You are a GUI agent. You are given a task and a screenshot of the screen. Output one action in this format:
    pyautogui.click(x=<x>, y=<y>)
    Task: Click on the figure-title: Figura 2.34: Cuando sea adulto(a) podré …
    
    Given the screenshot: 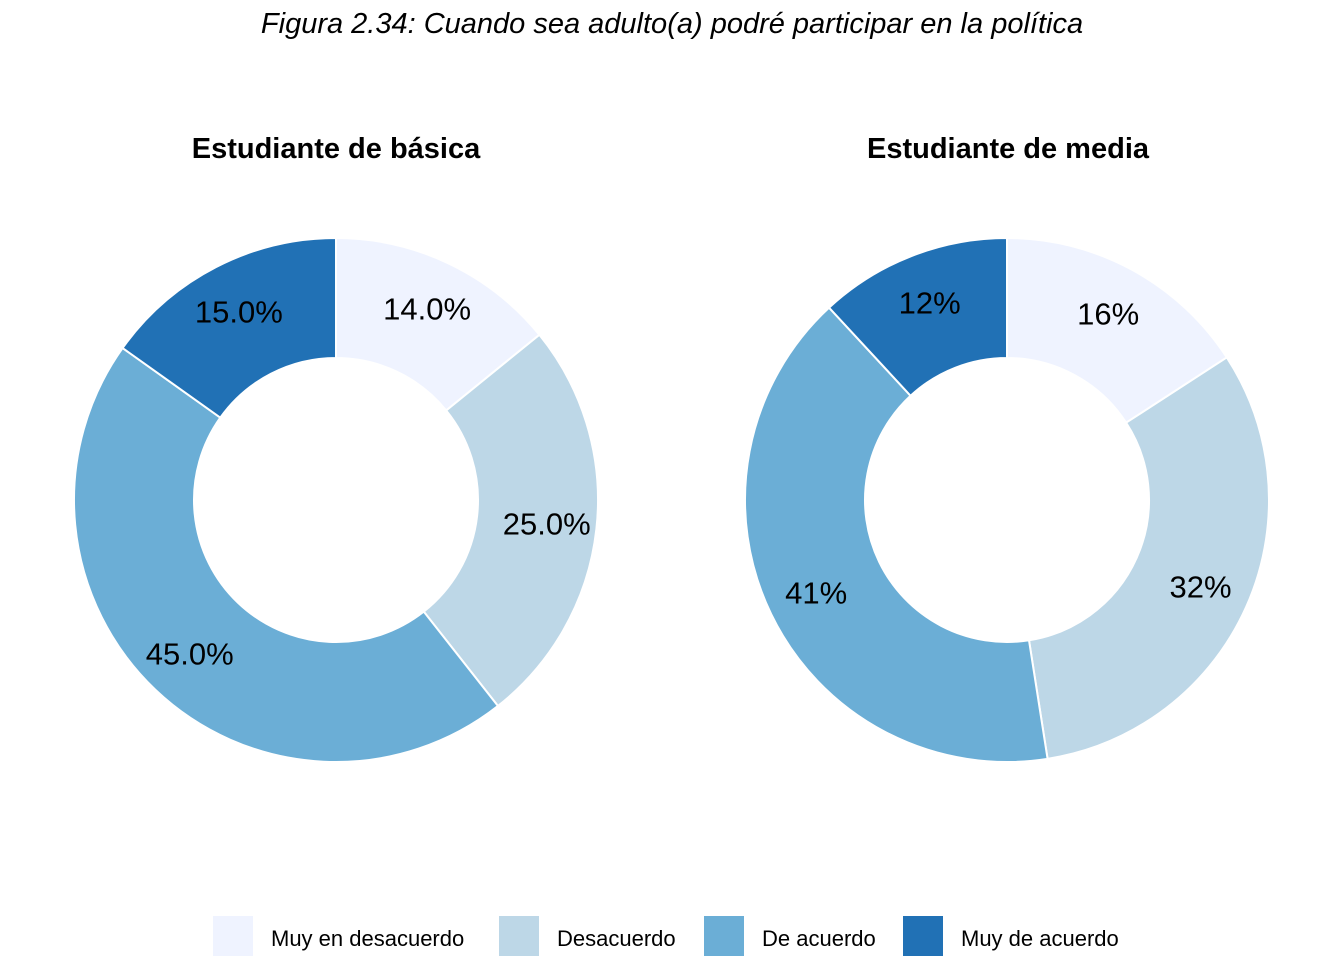 What is the action you would take?
    pyautogui.click(x=672, y=24)
    